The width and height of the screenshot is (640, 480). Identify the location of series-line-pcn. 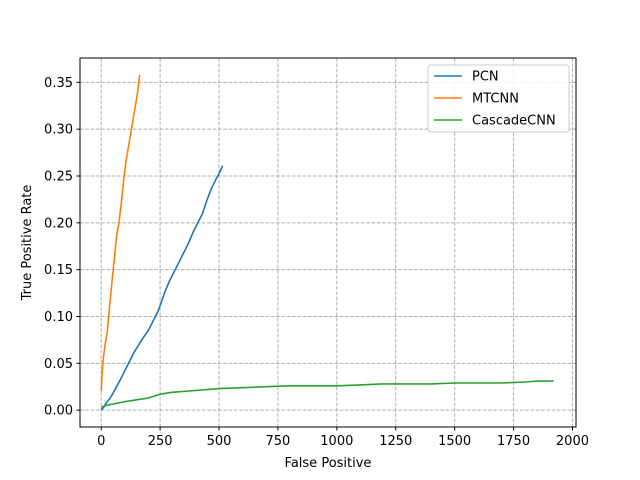
(162, 288).